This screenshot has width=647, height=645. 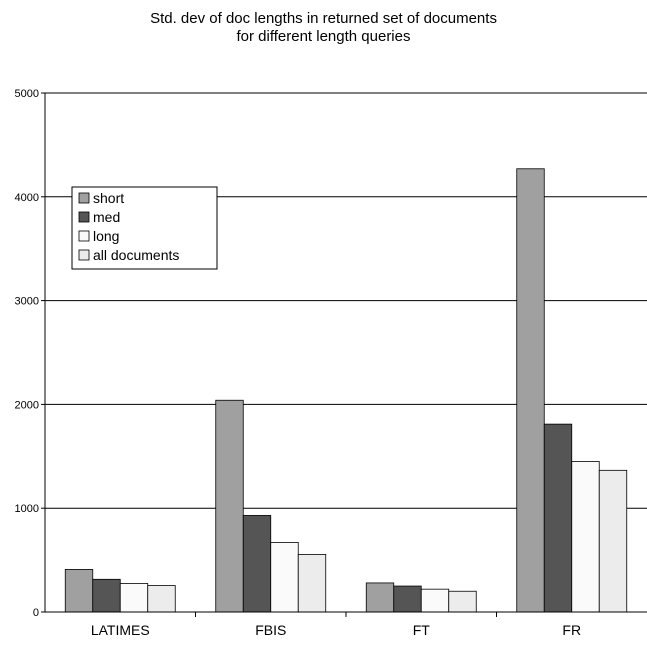 I want to click on bar-fbis-long, so click(x=284, y=577).